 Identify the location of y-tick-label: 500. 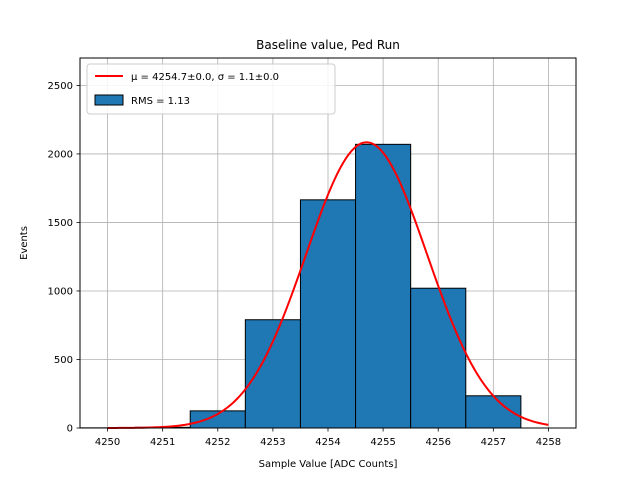
(63, 360).